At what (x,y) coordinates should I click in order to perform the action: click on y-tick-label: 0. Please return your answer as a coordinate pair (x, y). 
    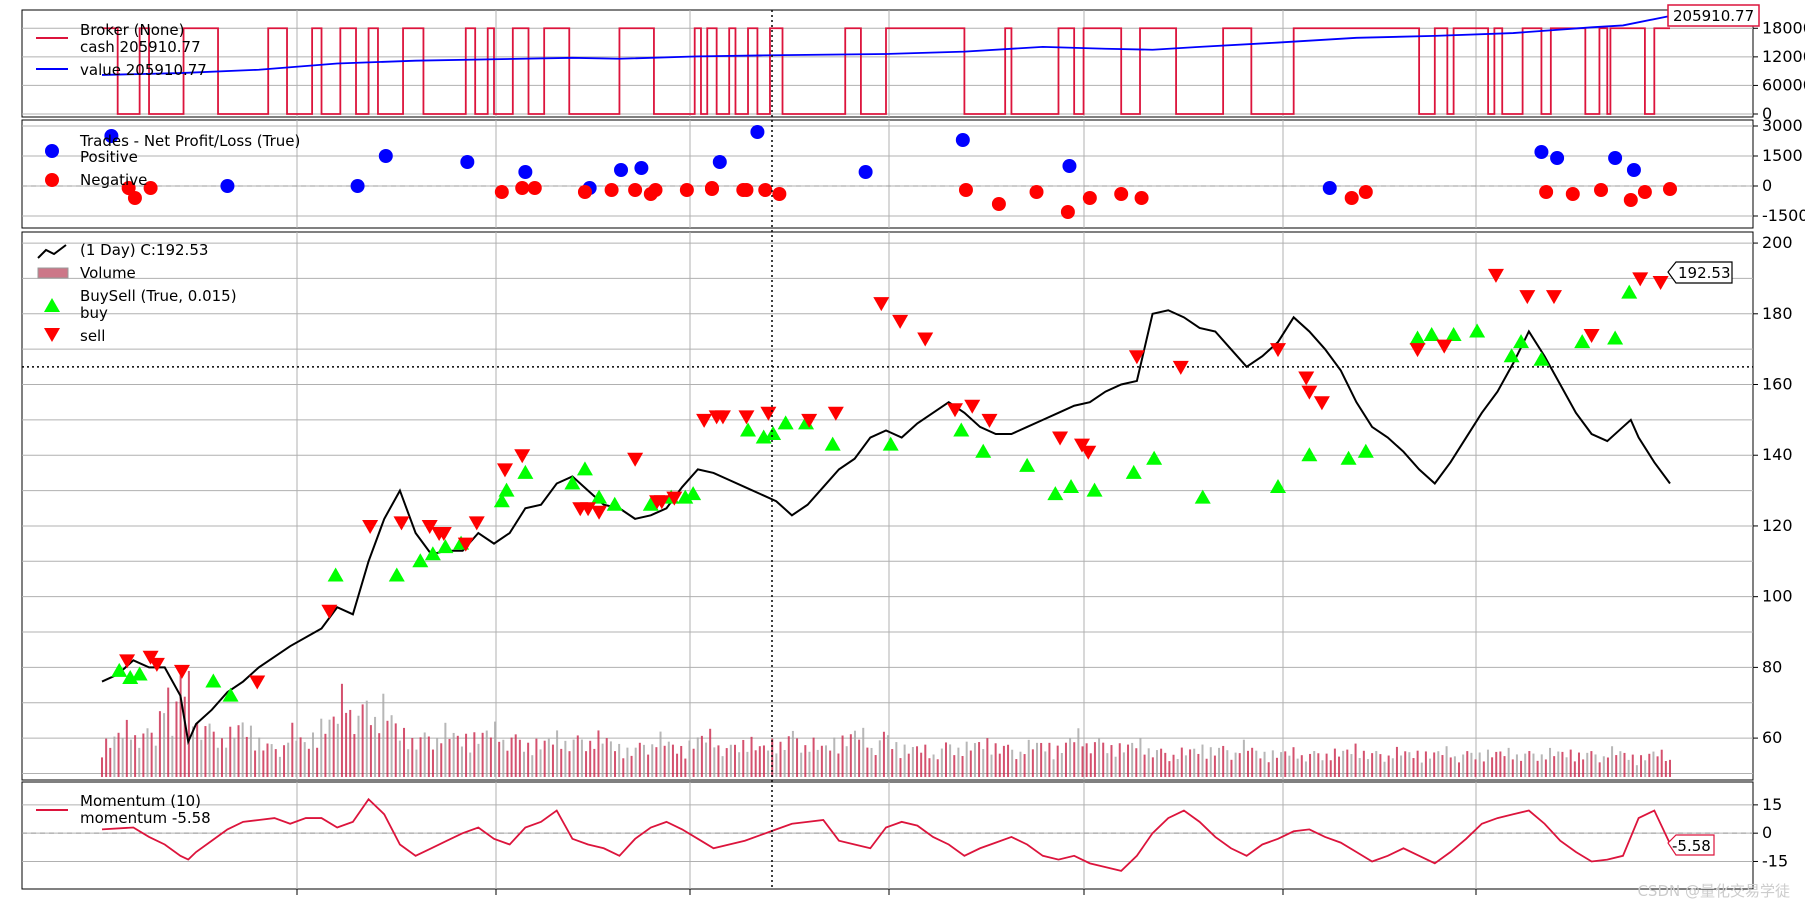
    Looking at the image, I should click on (1767, 113).